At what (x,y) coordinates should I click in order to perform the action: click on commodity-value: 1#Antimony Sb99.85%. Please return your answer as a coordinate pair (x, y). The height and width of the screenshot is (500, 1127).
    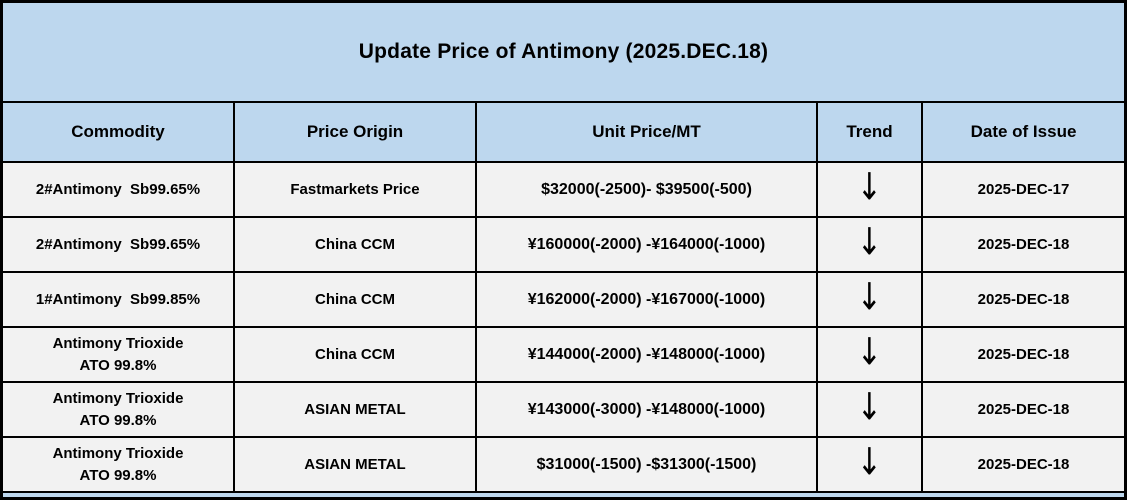
    Looking at the image, I should click on (119, 299).